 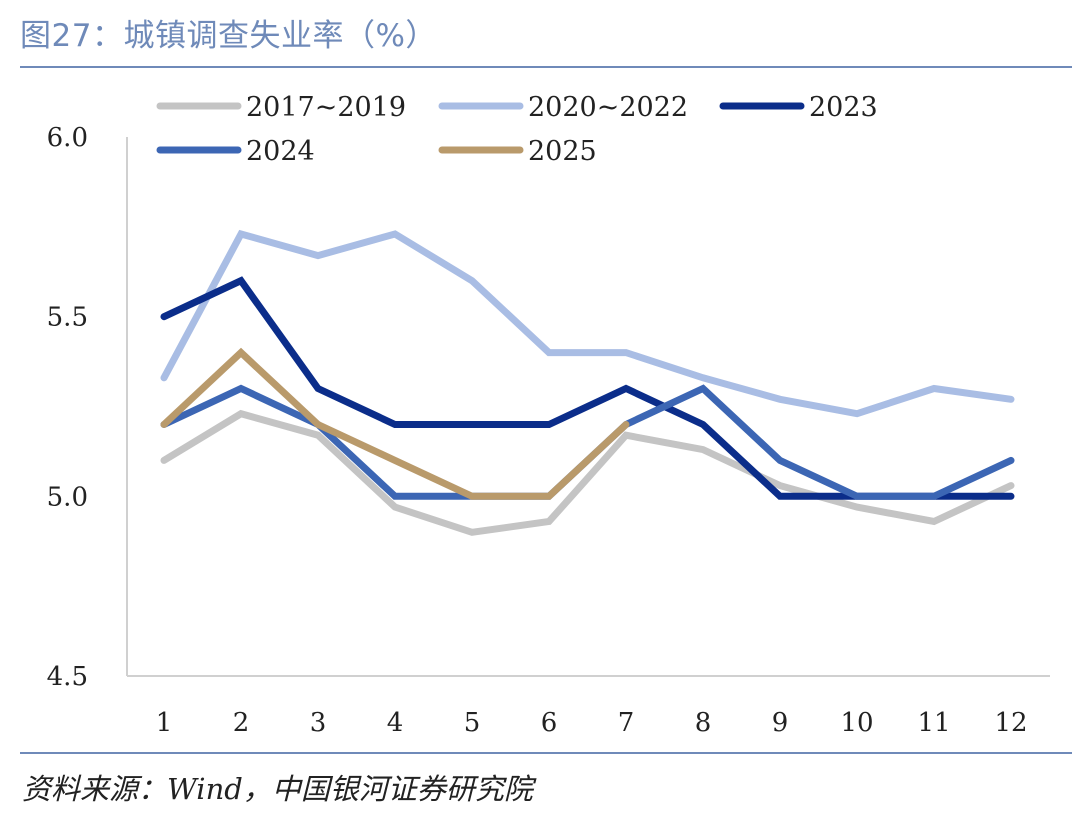 What do you see at coordinates (856, 723) in the screenshot?
I see `x-tick-label: 10` at bounding box center [856, 723].